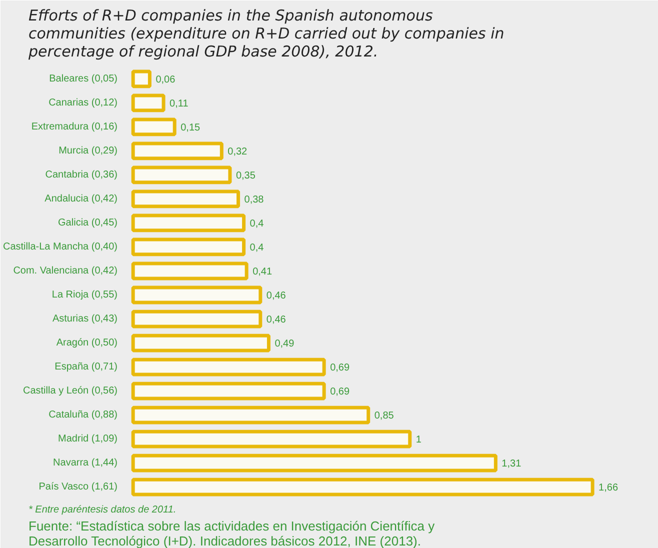  I want to click on y-tick-label: Cataluña (0,88), so click(83, 415).